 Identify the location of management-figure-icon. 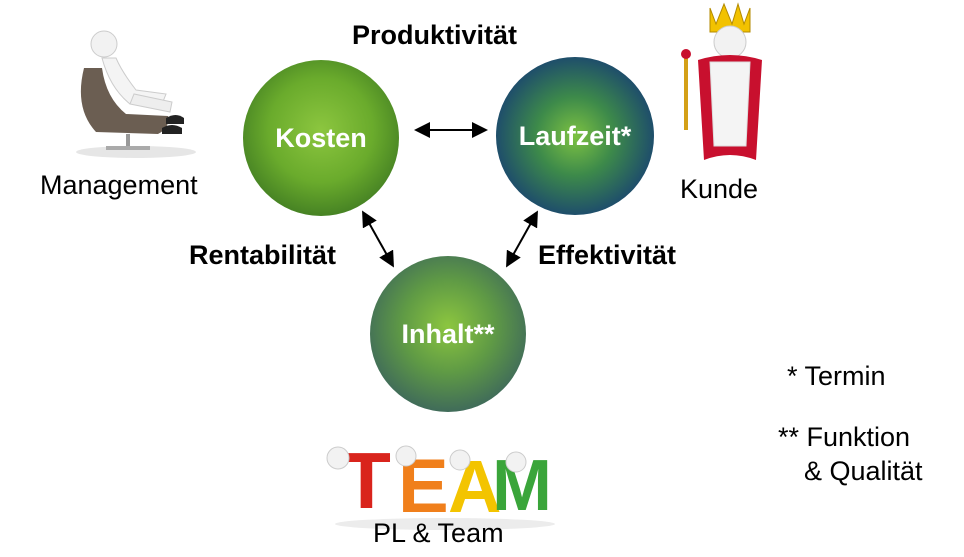
(136, 94).